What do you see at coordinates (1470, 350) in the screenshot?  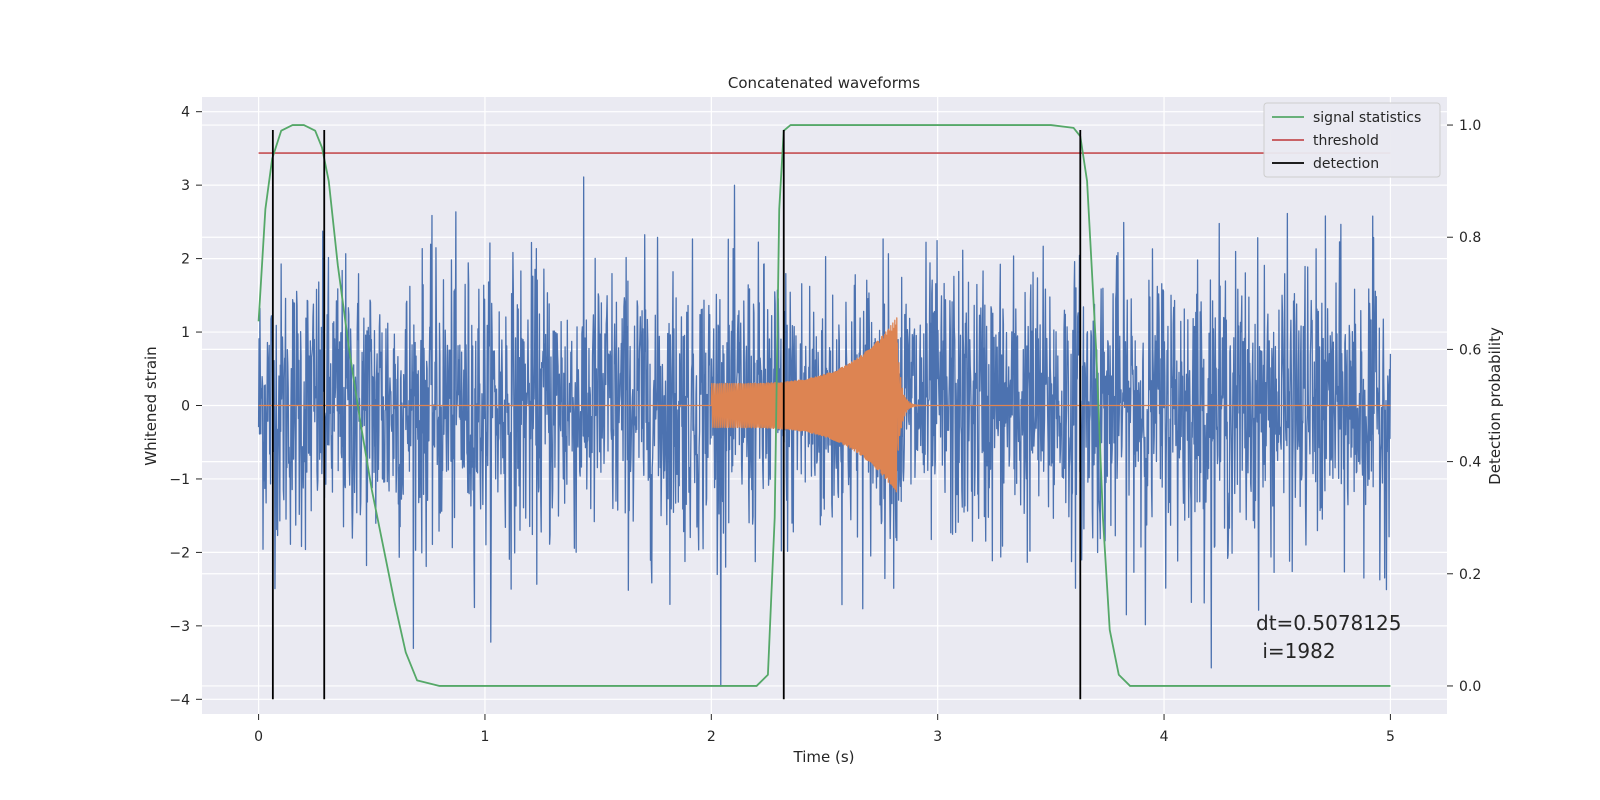 I see `y2-tick-label-3: 0.6` at bounding box center [1470, 350].